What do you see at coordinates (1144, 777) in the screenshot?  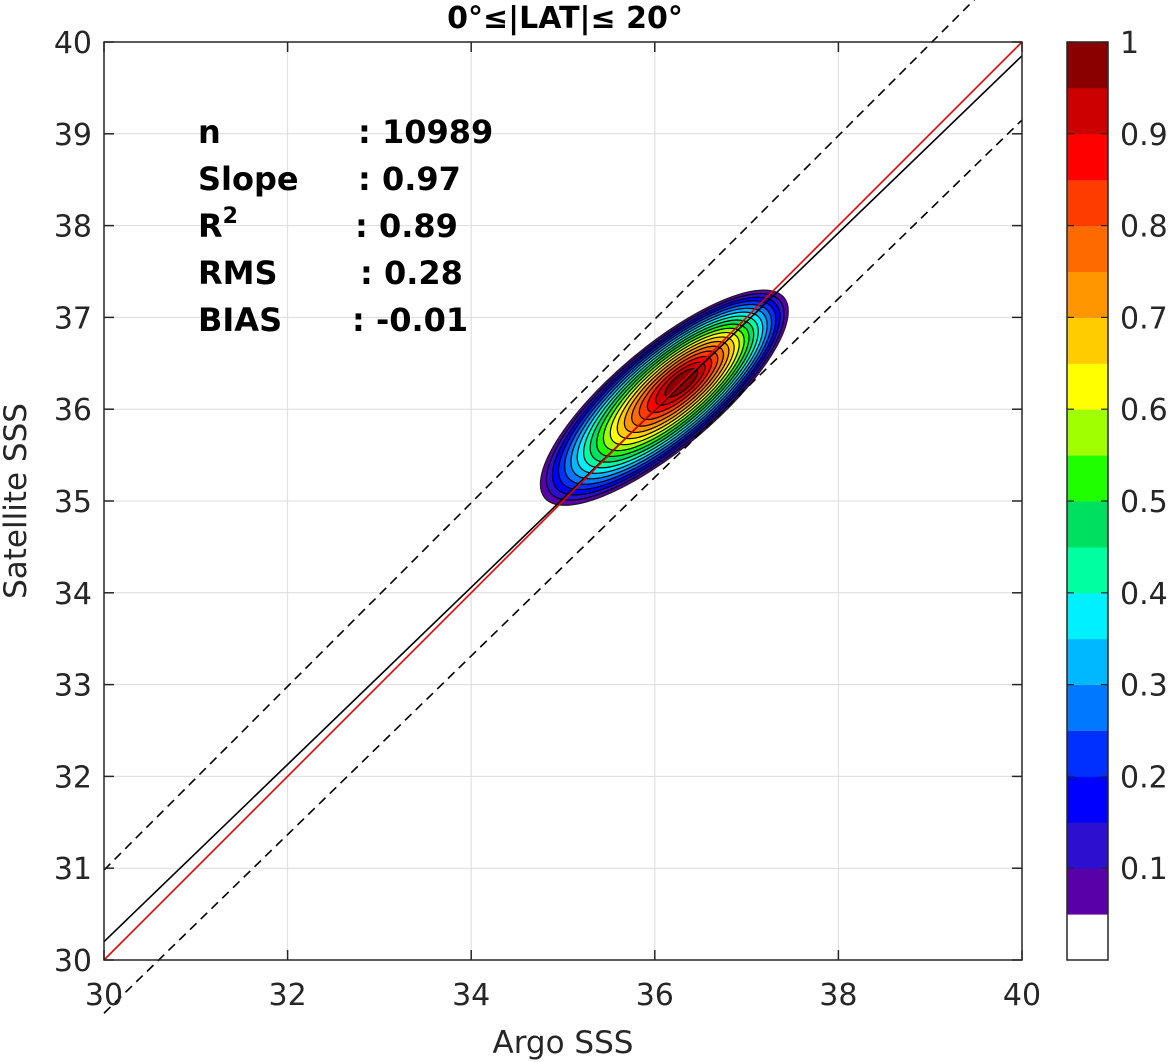 I see `colorbar-tick-label-1: 0.2` at bounding box center [1144, 777].